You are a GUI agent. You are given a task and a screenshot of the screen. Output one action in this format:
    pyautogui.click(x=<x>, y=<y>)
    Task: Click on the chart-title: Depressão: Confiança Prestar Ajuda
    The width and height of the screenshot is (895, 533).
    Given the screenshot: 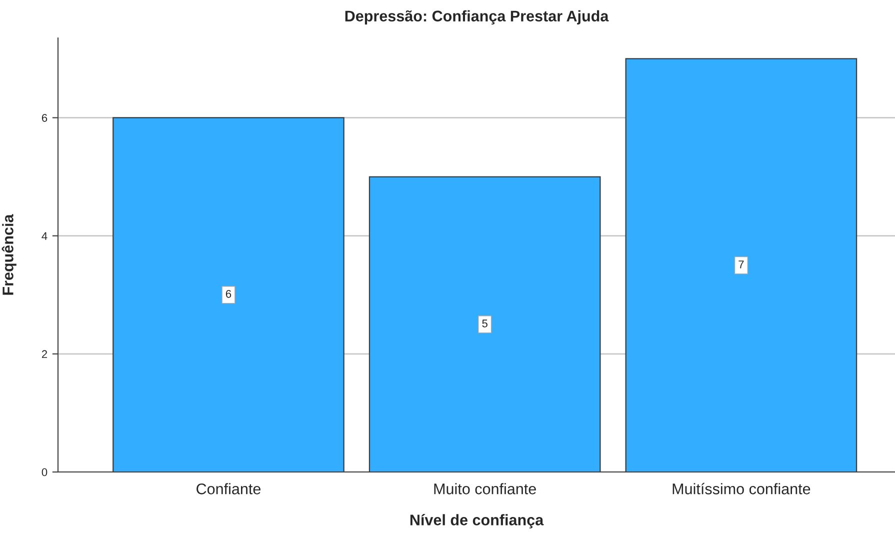 What is the action you would take?
    pyautogui.click(x=477, y=17)
    